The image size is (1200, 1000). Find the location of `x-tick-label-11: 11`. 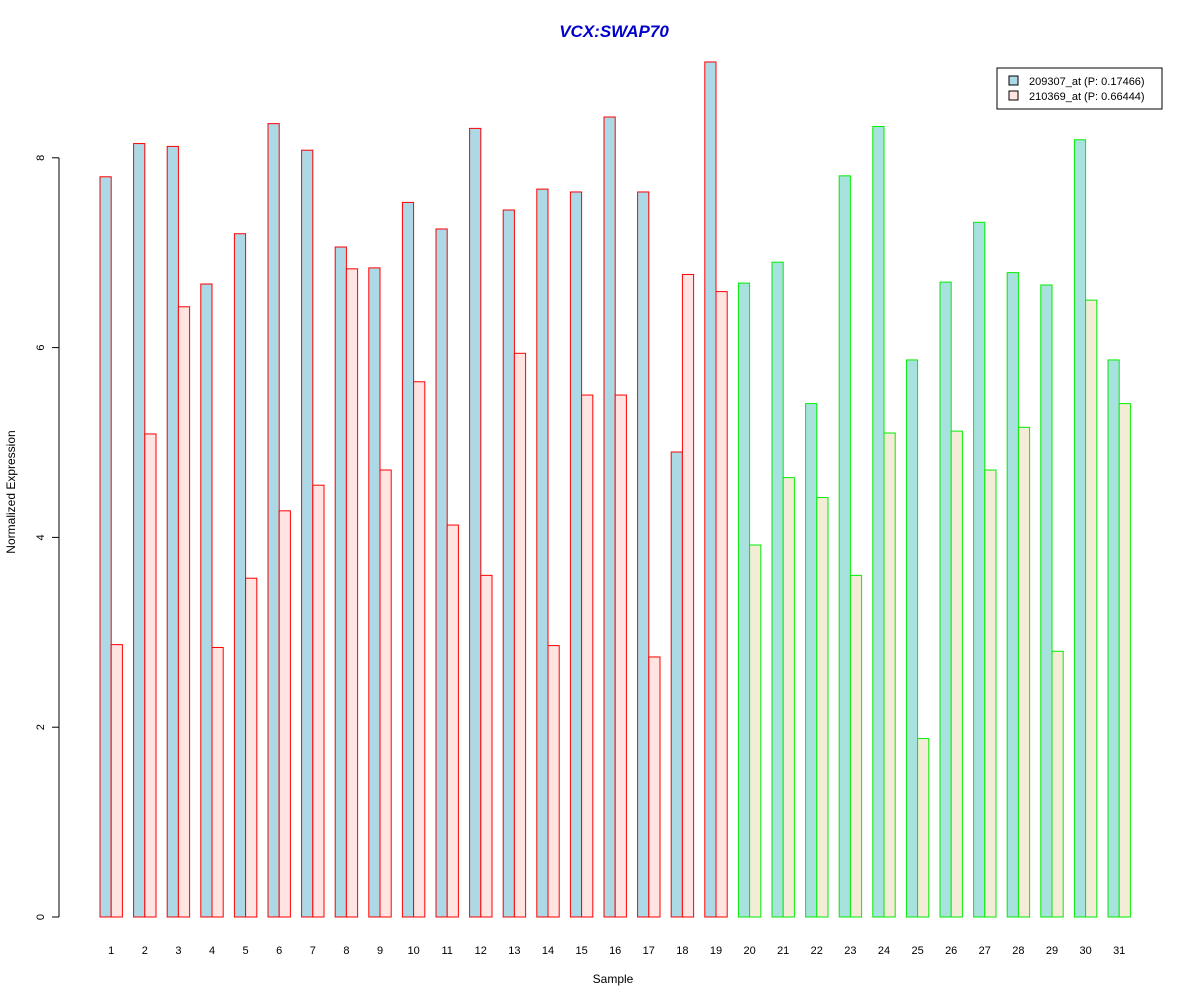

x-tick-label-11: 11 is located at coordinates (446, 951).